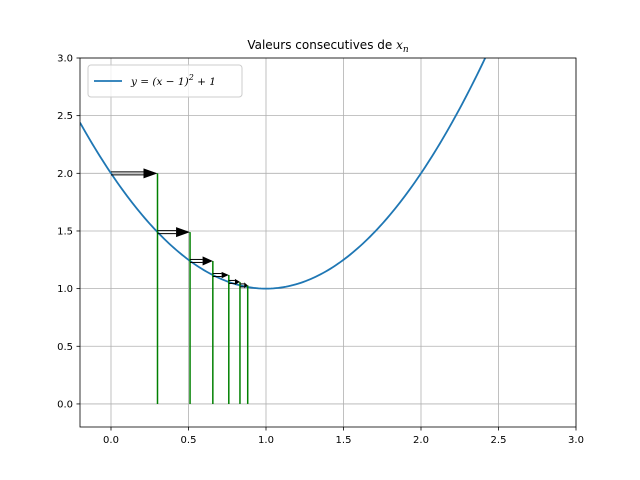 The width and height of the screenshot is (640, 480). I want to click on legend-label-main: y = (x − 1), so click(159, 82).